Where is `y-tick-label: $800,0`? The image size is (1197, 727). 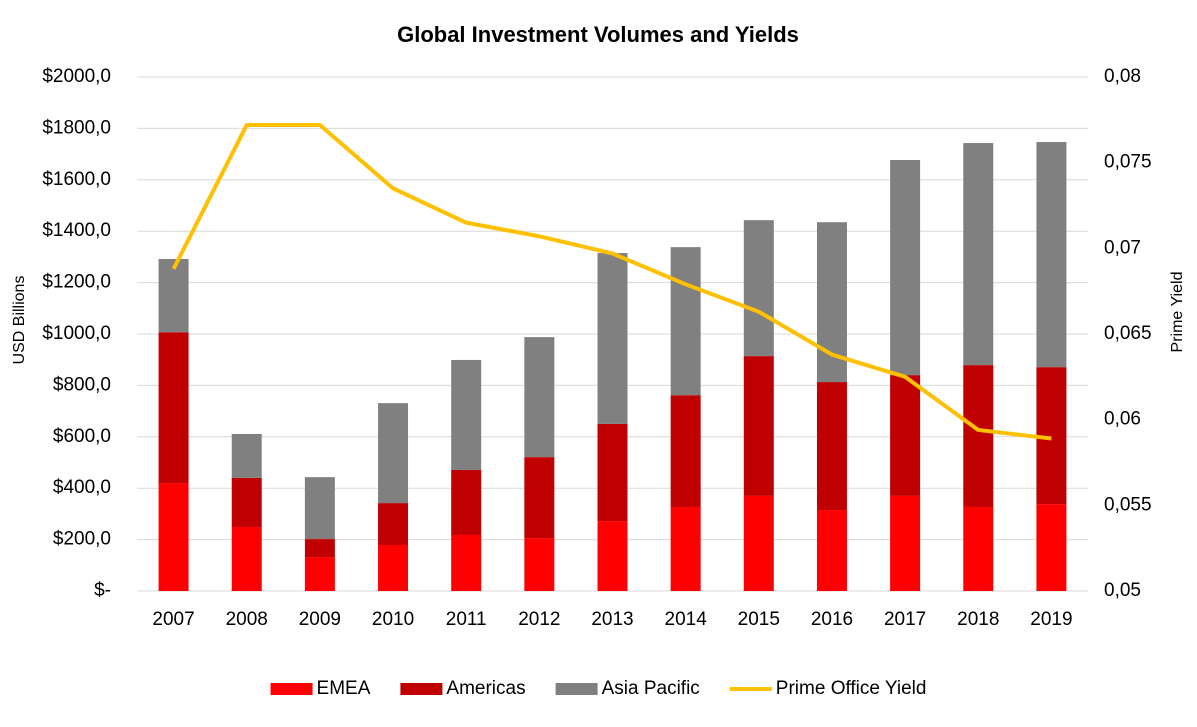 y-tick-label: $800,0 is located at coordinates (82, 384).